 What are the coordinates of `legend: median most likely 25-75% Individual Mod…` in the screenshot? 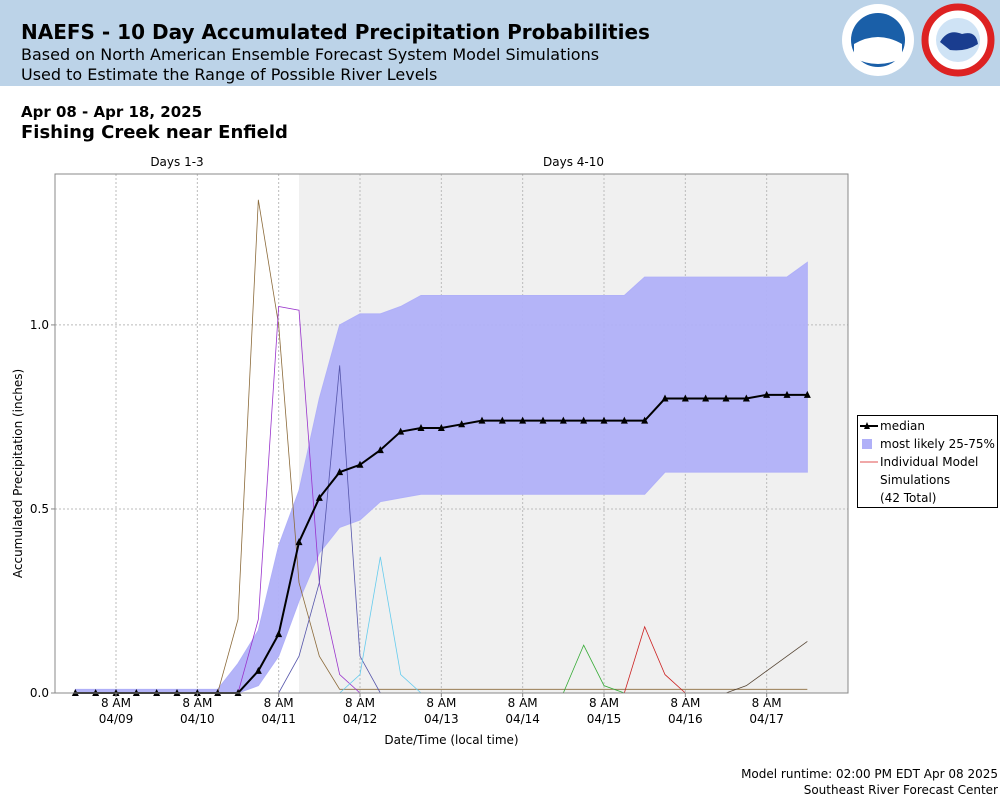 It's located at (927, 461).